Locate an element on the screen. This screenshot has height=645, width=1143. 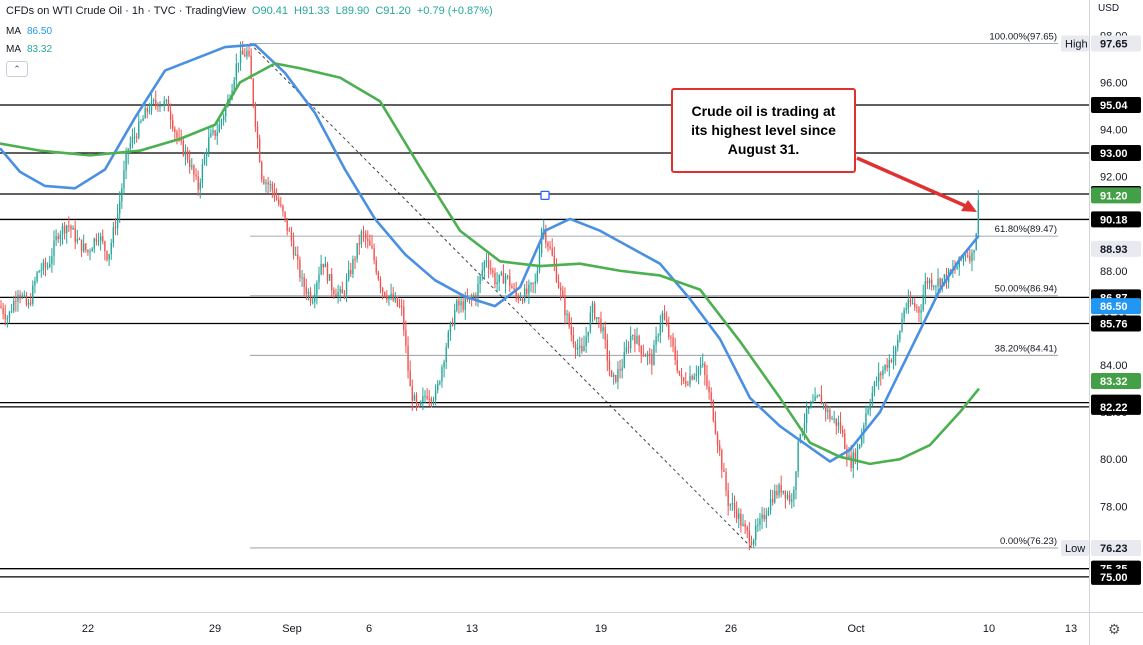
gear-icon: ⚙ is located at coordinates (1114, 629).